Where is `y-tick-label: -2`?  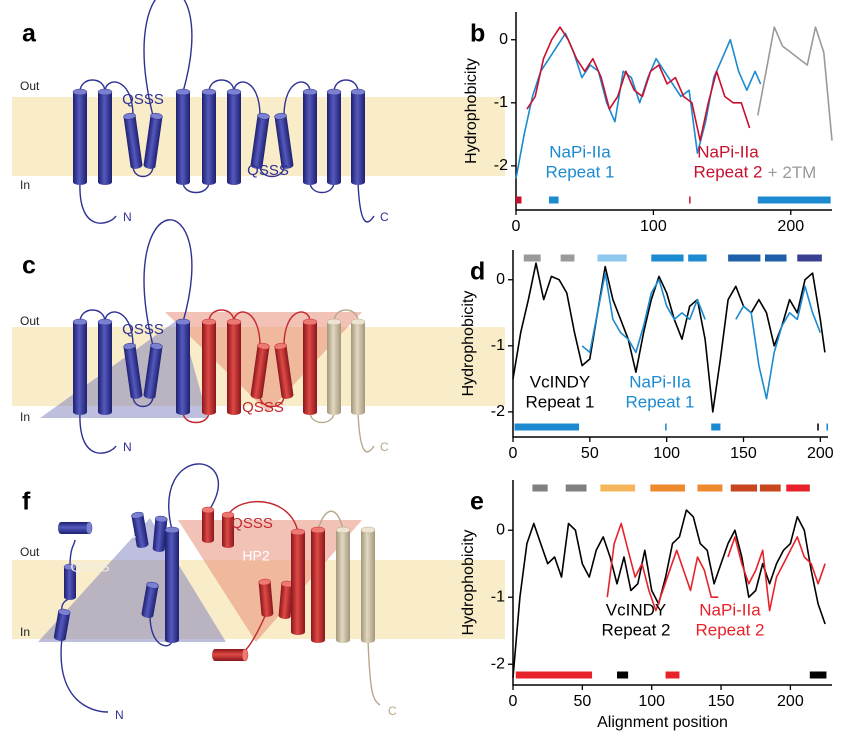 y-tick-label: -2 is located at coordinates (498, 411).